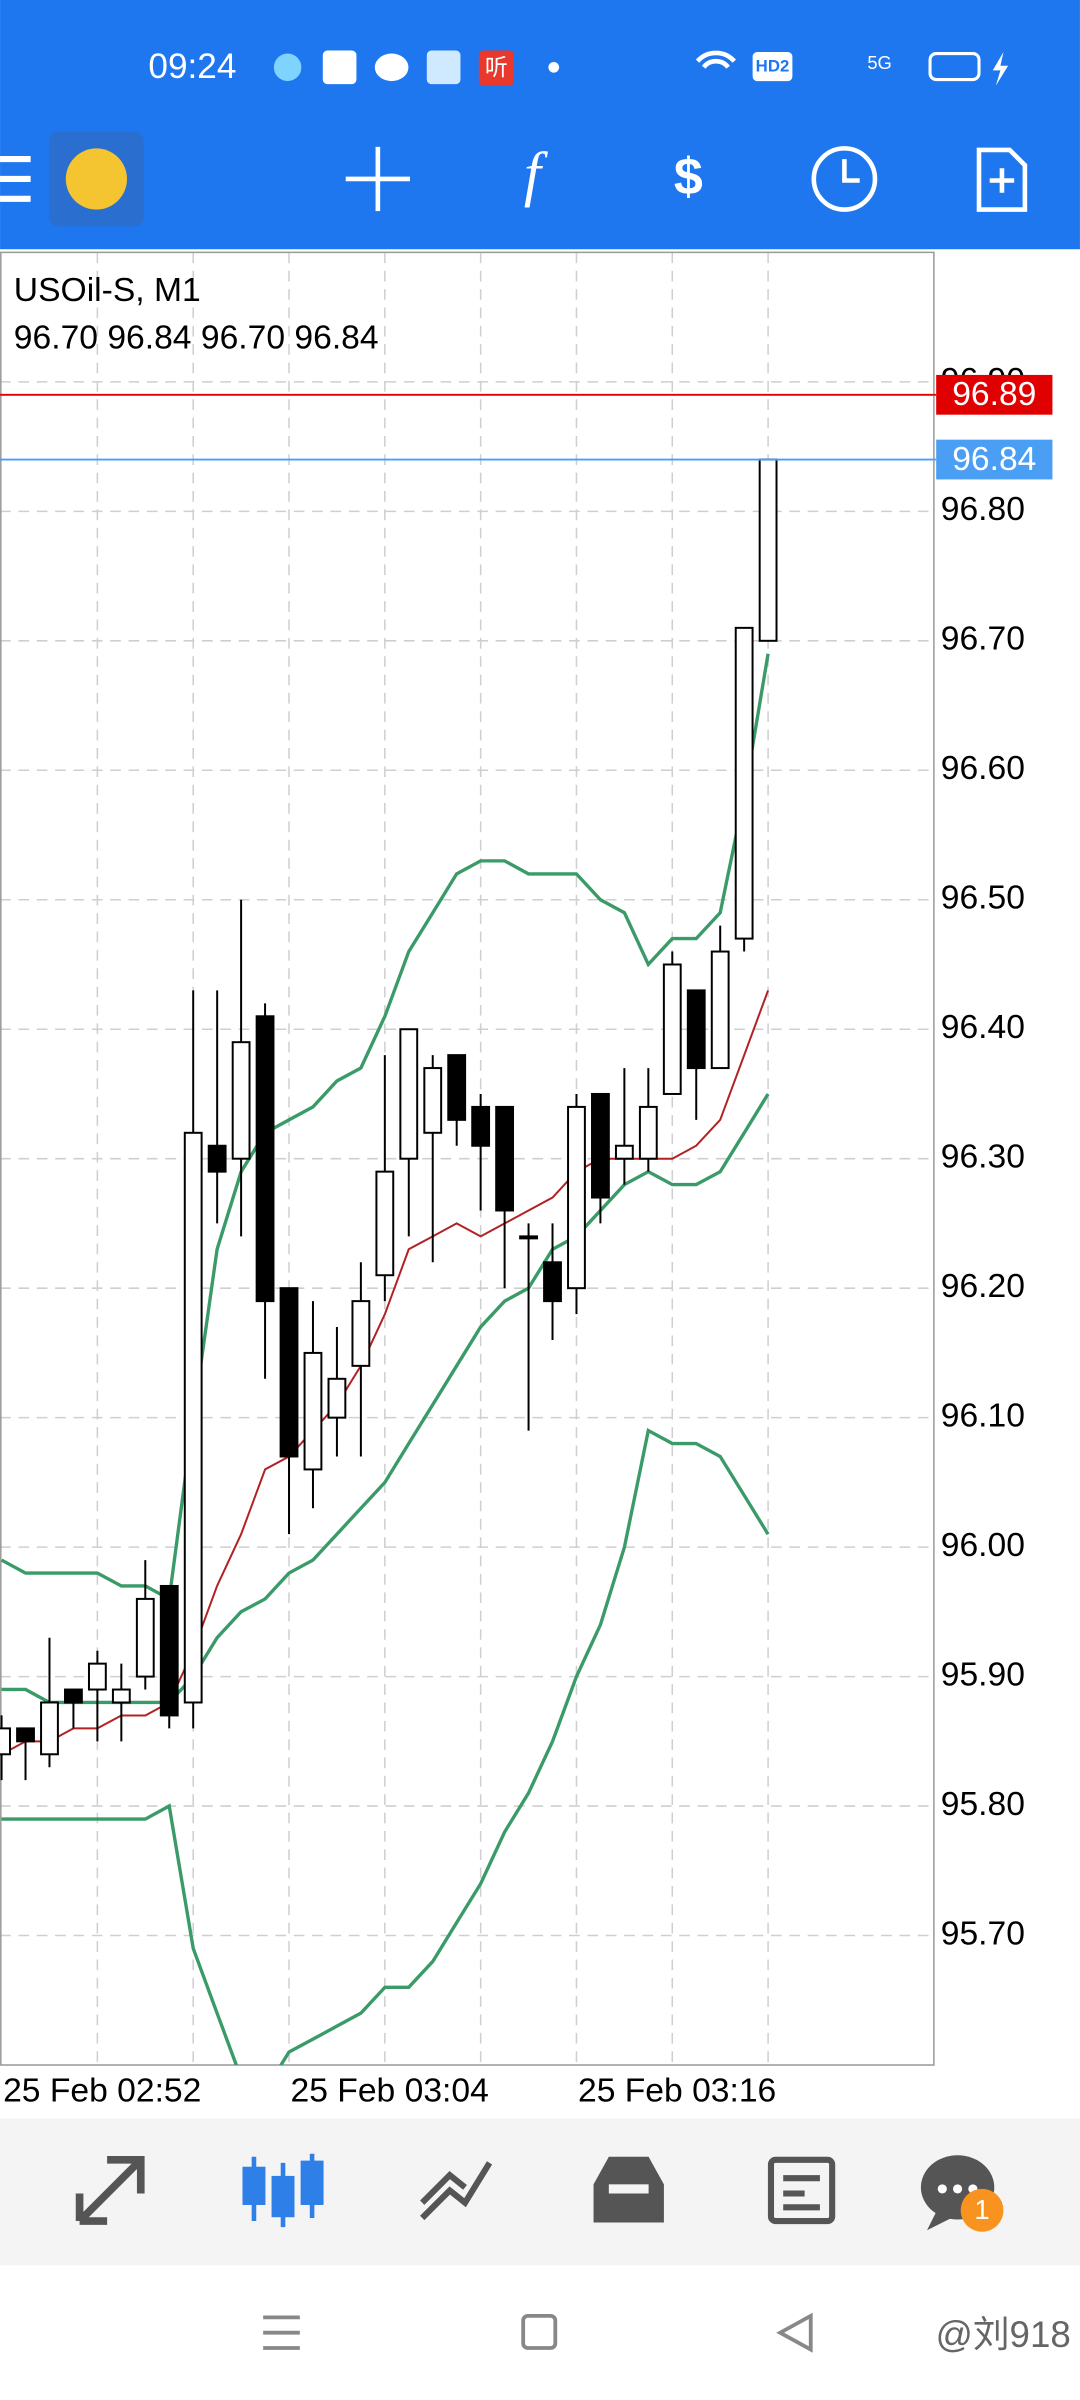 The width and height of the screenshot is (1080, 2400). What do you see at coordinates (554, 67) in the screenshot?
I see `status-dot` at bounding box center [554, 67].